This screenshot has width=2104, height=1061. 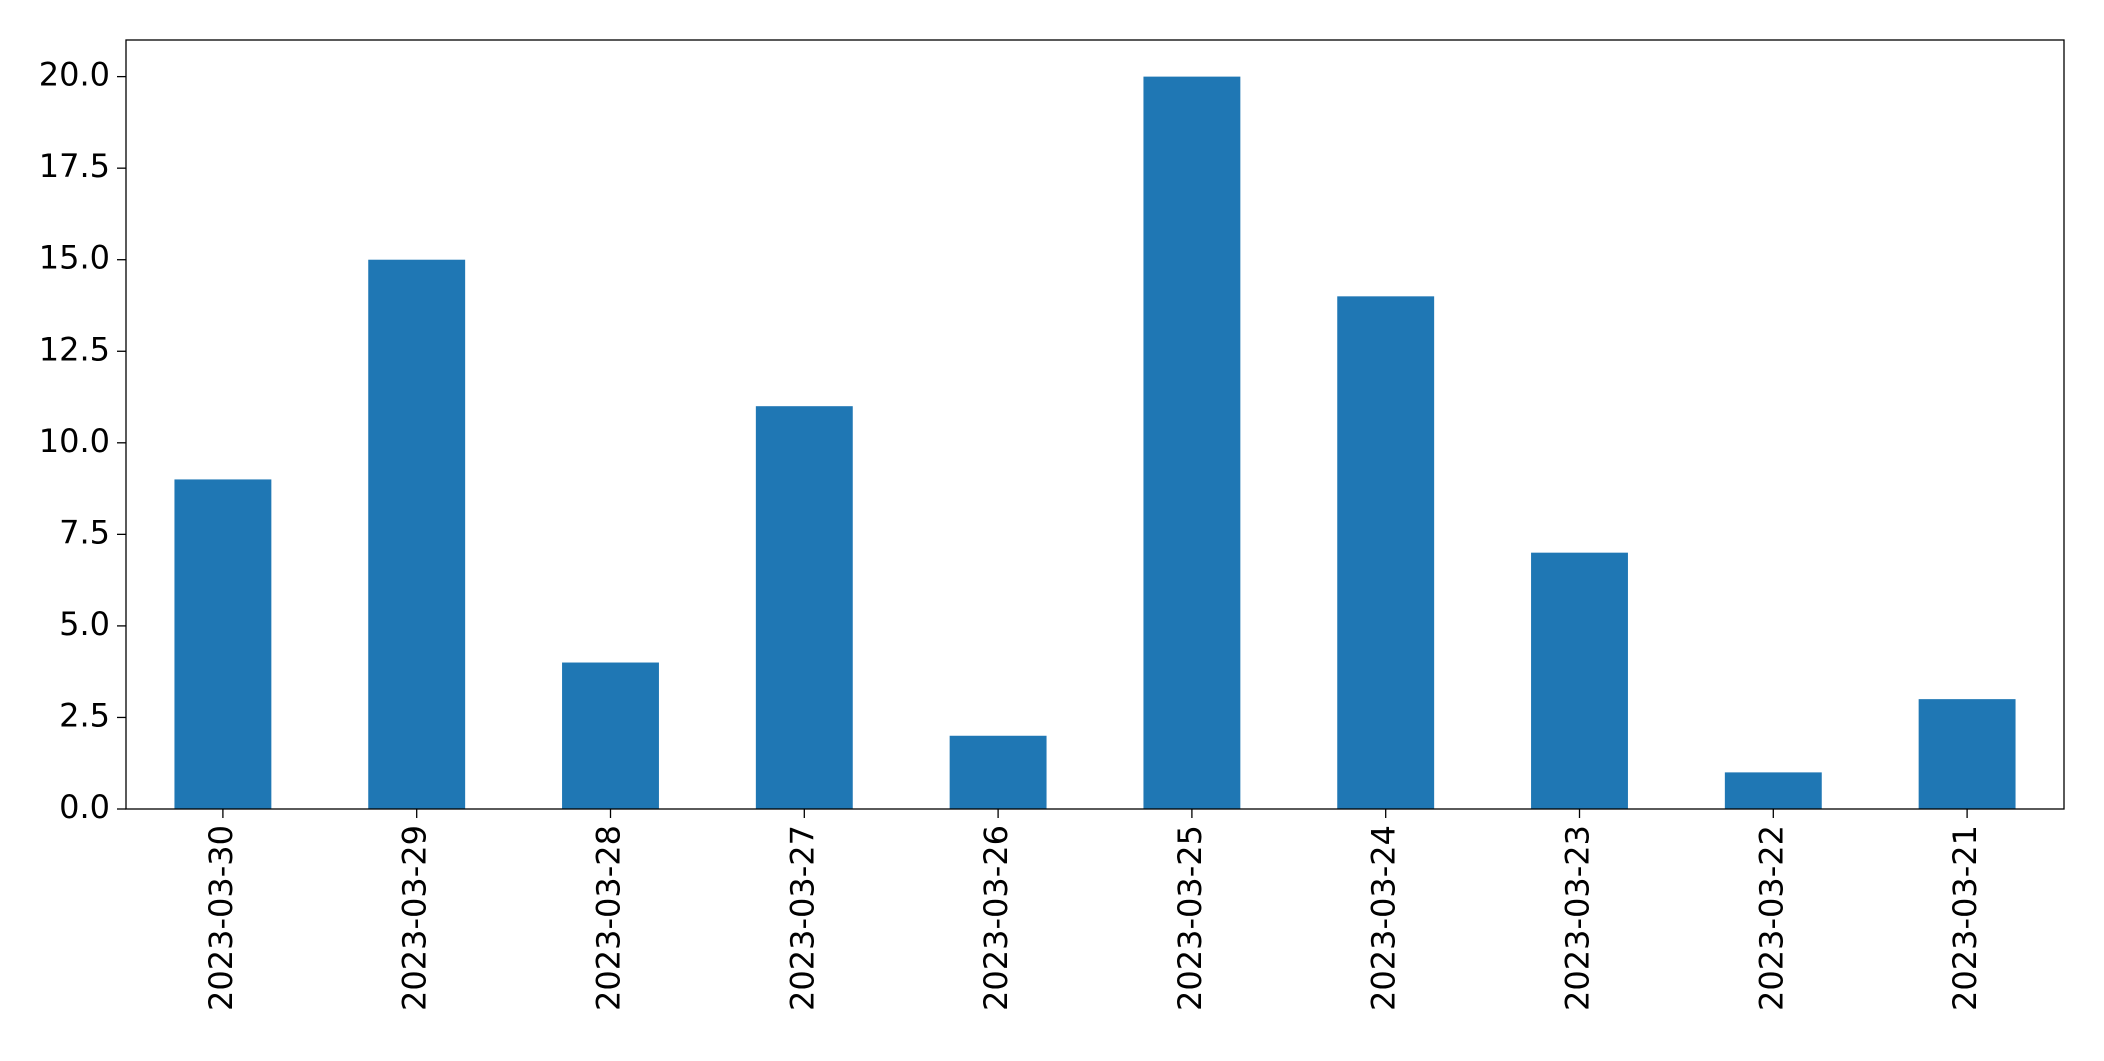 I want to click on y-tick-label: 17.5, so click(x=74, y=166).